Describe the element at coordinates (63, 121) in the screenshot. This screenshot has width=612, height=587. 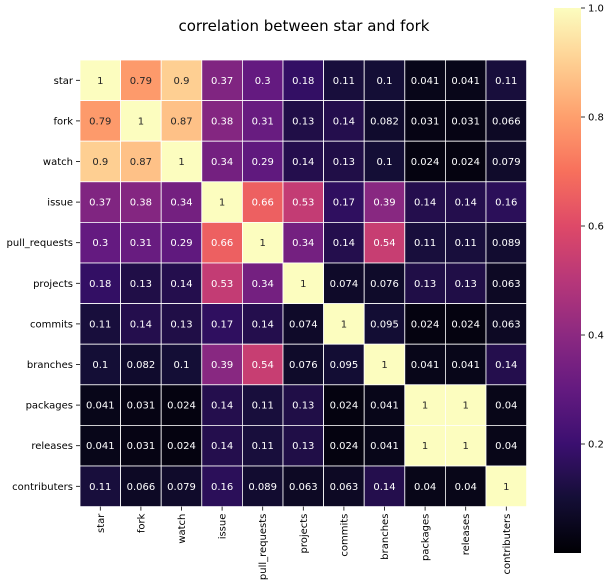
I see `y-tick-label: fork` at that location.